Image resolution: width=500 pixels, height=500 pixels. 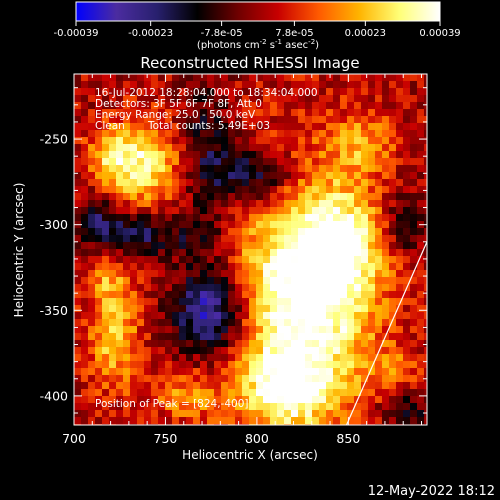 What do you see at coordinates (294, 33) in the screenshot?
I see `colorbar-tick-label: 7.8e-05` at bounding box center [294, 33].